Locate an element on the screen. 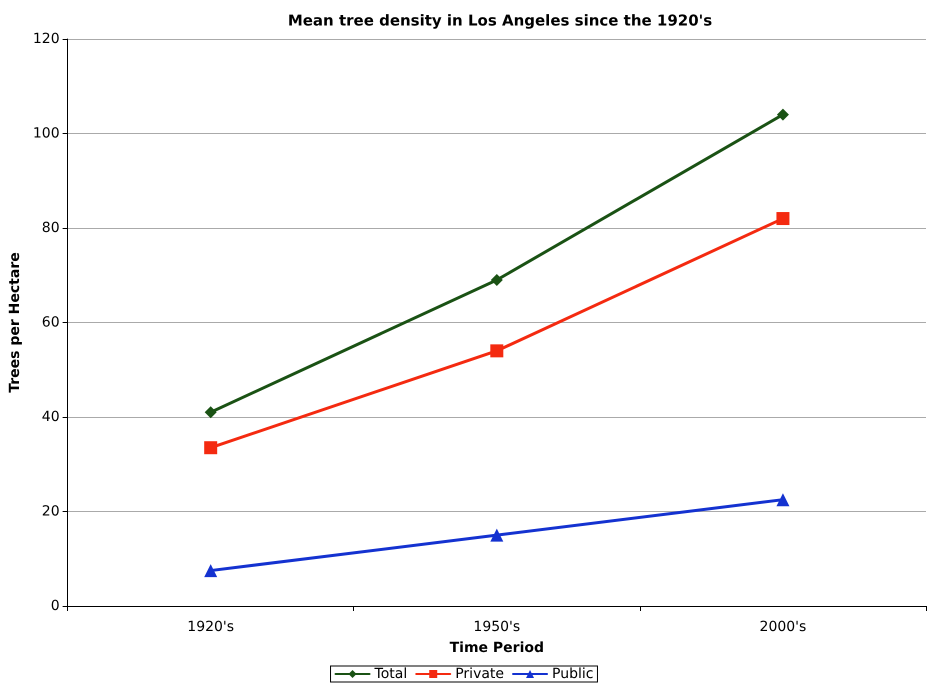 The height and width of the screenshot is (684, 928). y-tick-label: 80 is located at coordinates (51, 228).